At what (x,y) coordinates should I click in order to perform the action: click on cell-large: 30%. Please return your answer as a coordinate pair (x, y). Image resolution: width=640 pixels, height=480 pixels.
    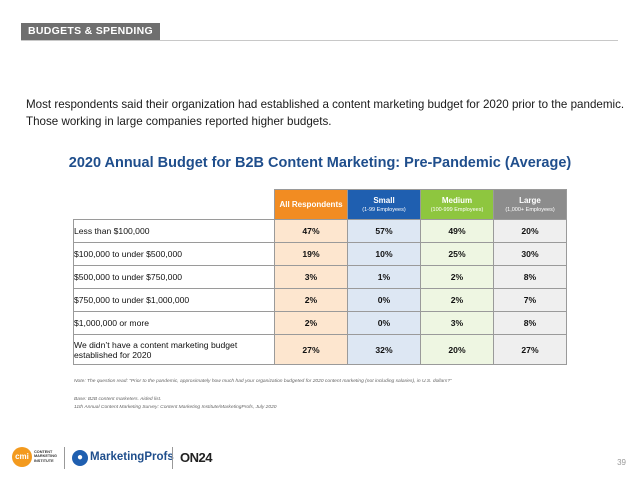
    Looking at the image, I should click on (530, 254).